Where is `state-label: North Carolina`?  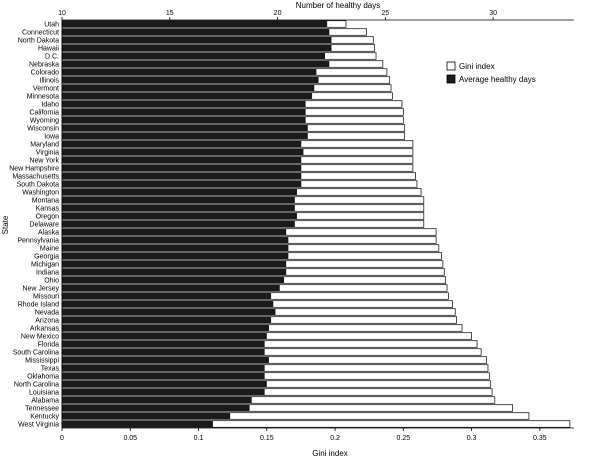 state-label: North Carolina is located at coordinates (36, 384).